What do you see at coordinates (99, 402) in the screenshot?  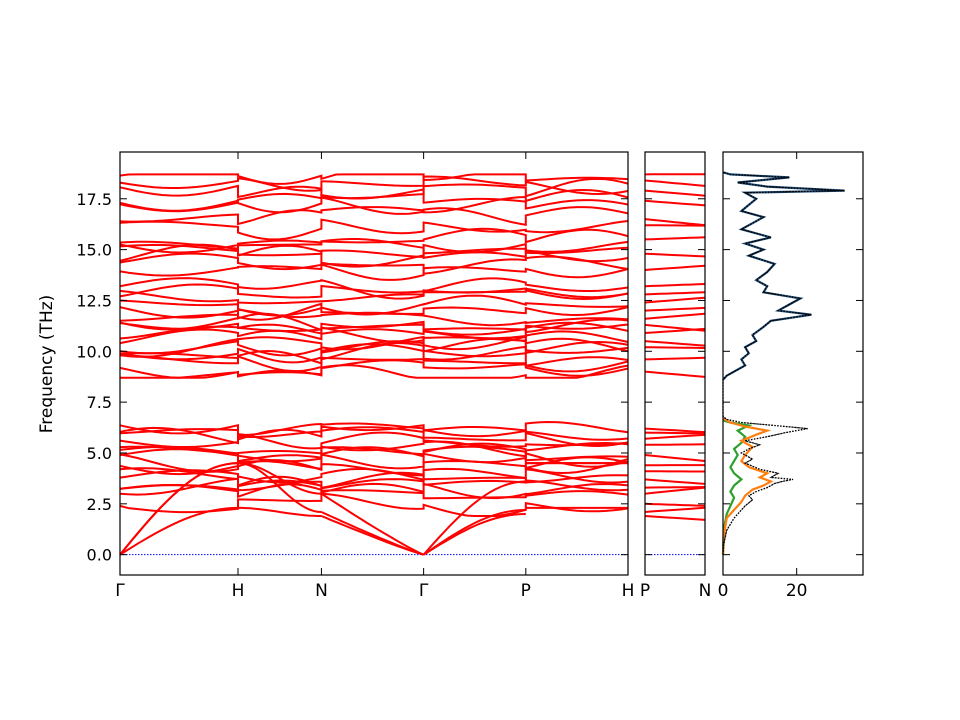 I see `y-tick-label: 7.5` at bounding box center [99, 402].